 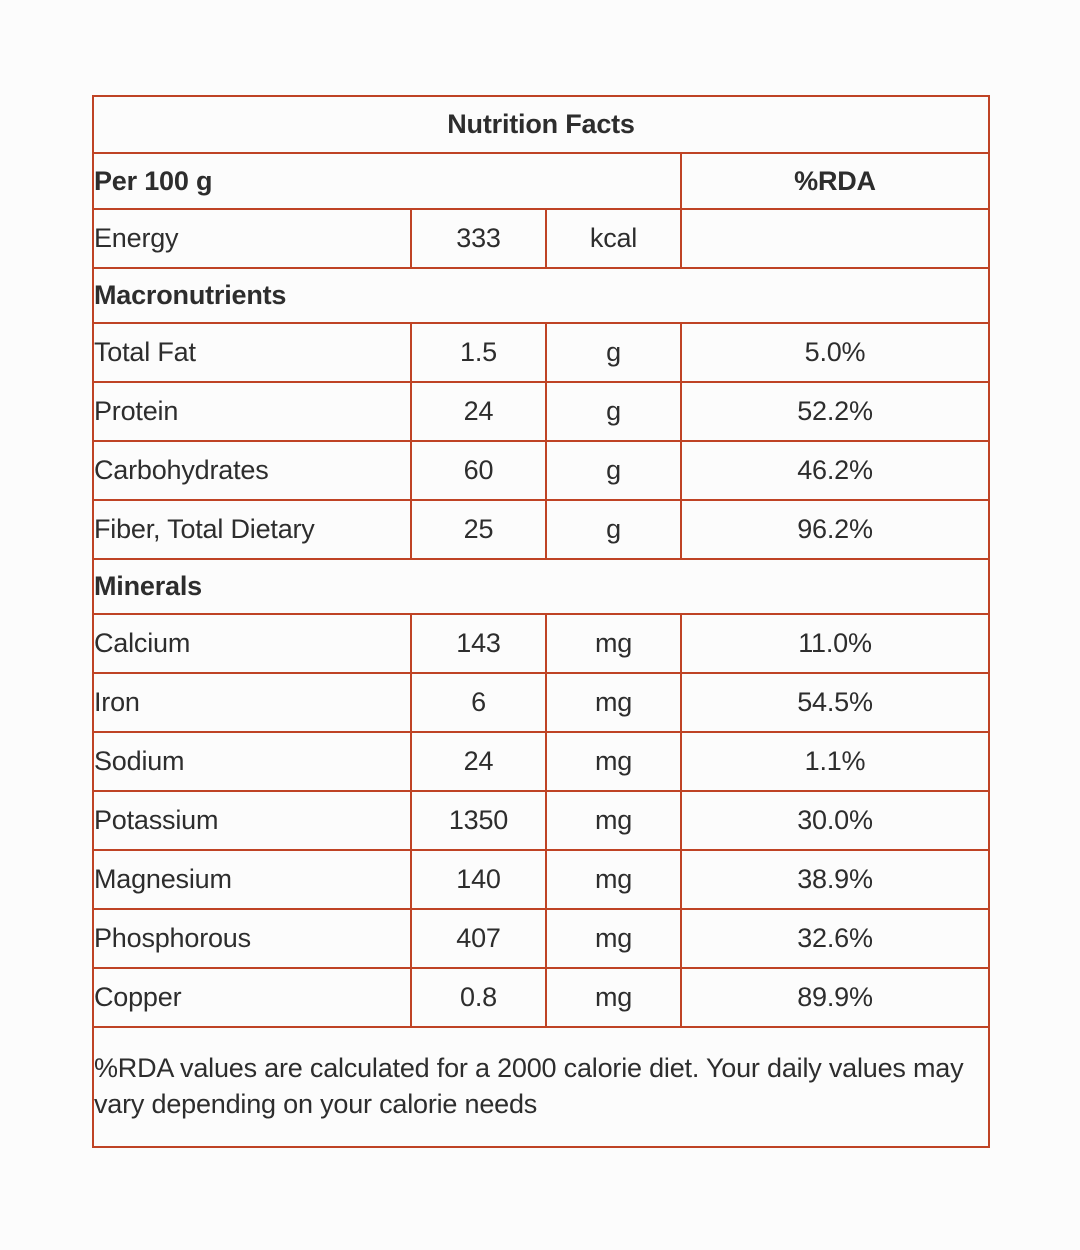 I want to click on row-rda: 1.1%, so click(x=835, y=761).